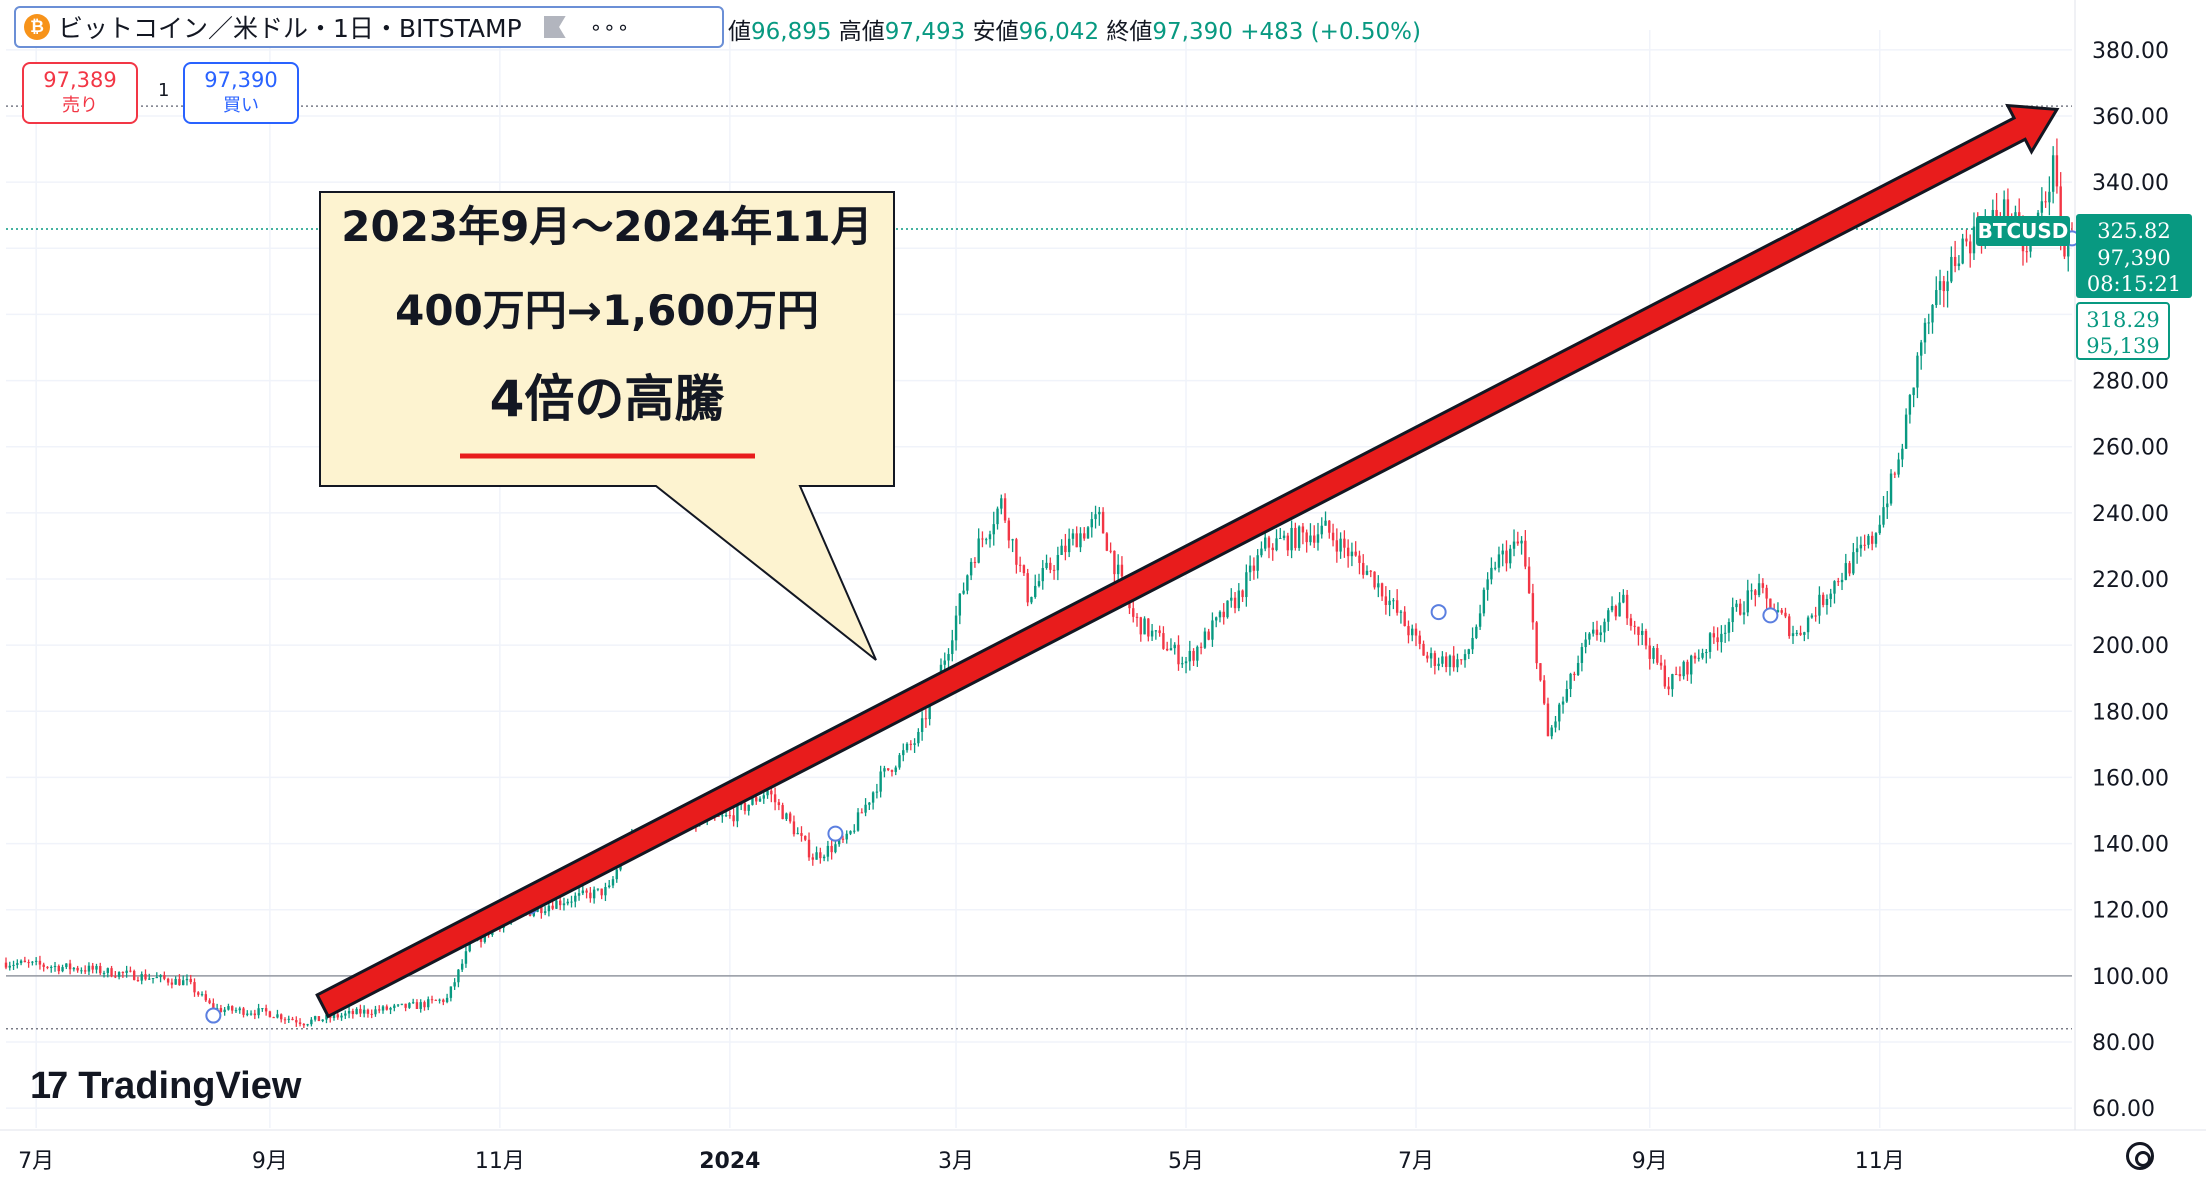 The image size is (2206, 1183). What do you see at coordinates (290, 28) in the screenshot?
I see `symbol-title: ビットコイン／米ドル・1日・BITSTAMP` at bounding box center [290, 28].